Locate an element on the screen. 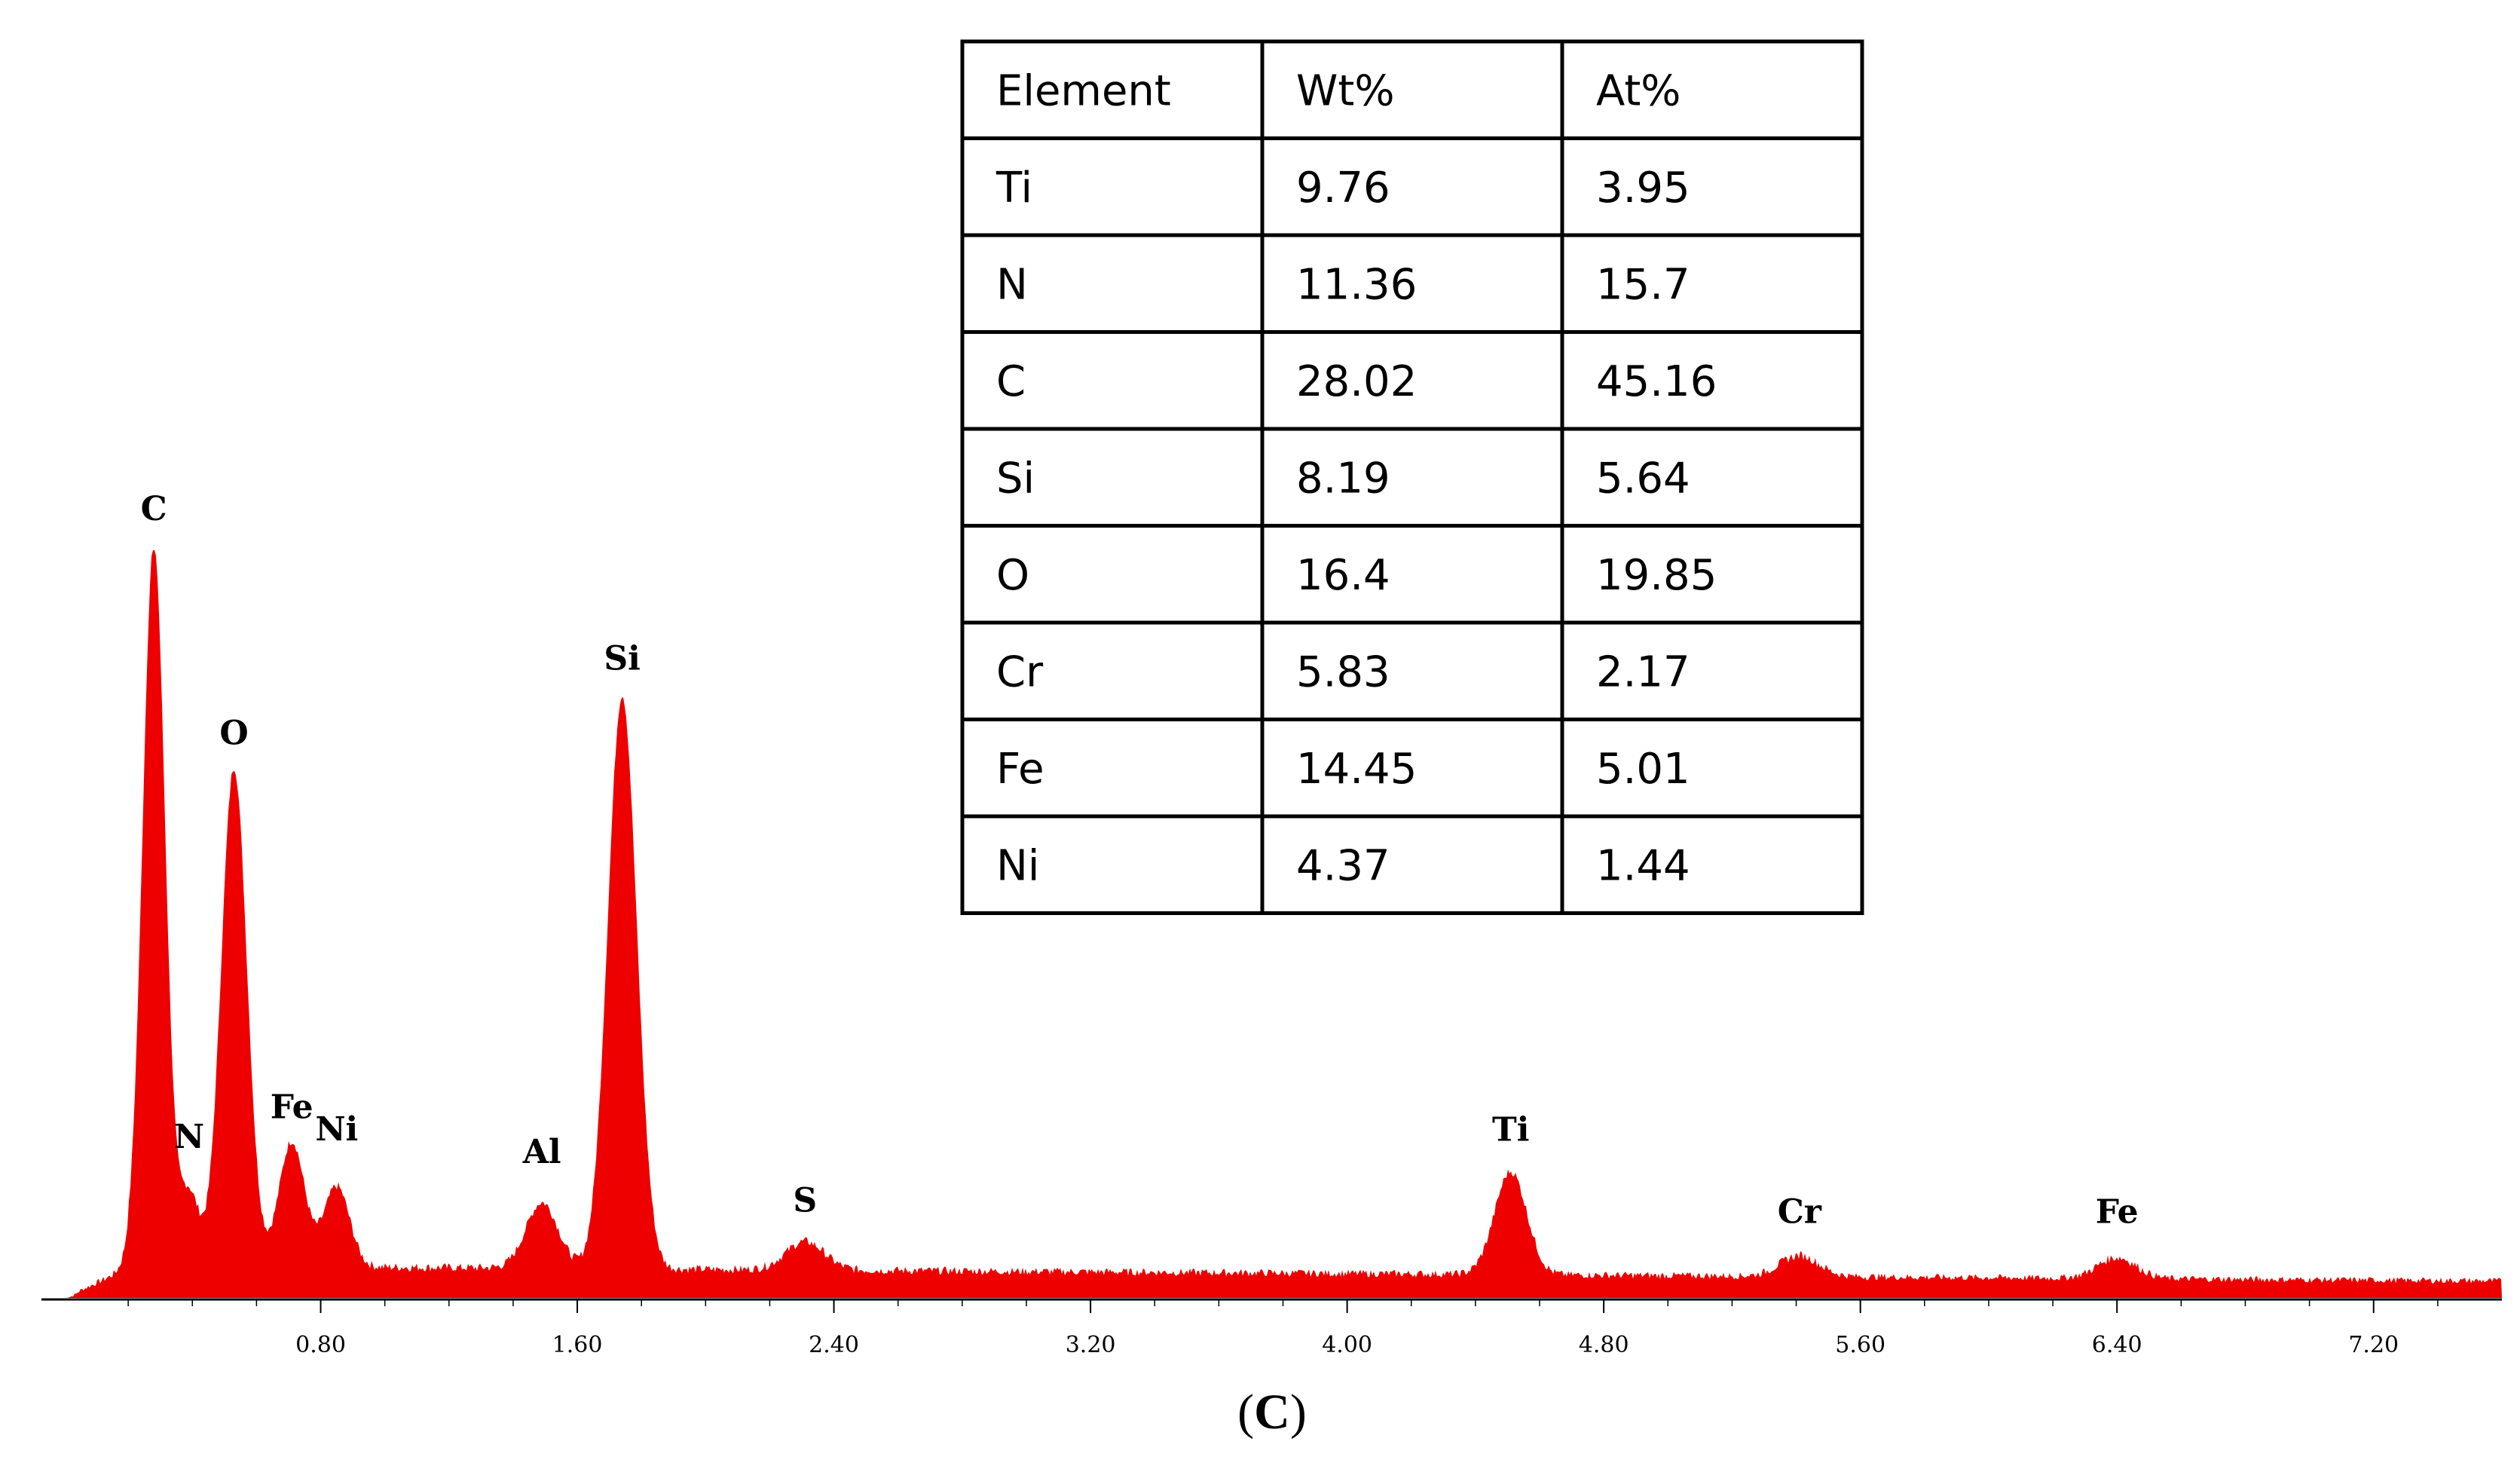 This screenshot has height=1460, width=2520. caption-close: ) is located at coordinates (1298, 1412).